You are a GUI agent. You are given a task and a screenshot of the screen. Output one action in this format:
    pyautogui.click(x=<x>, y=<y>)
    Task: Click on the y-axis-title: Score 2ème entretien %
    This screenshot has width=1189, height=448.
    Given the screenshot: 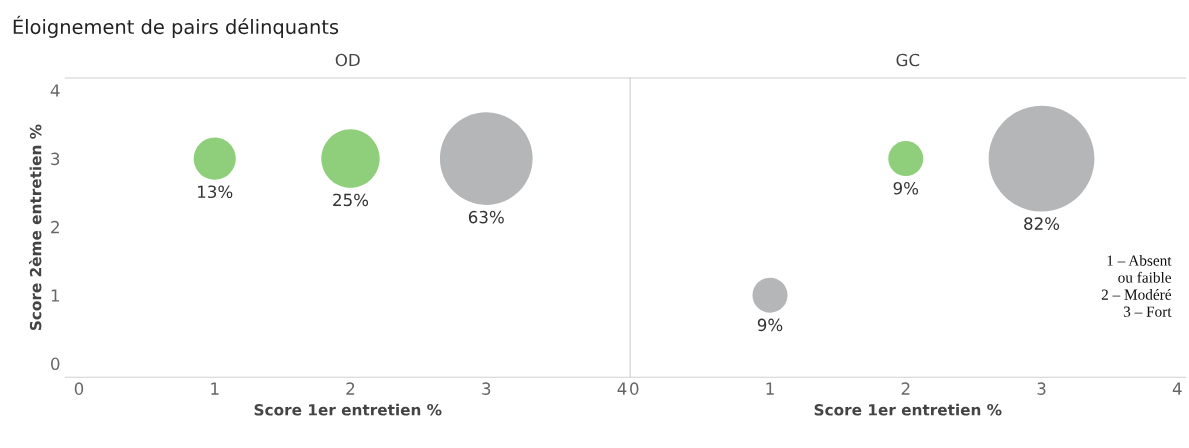 What is the action you would take?
    pyautogui.click(x=35, y=227)
    